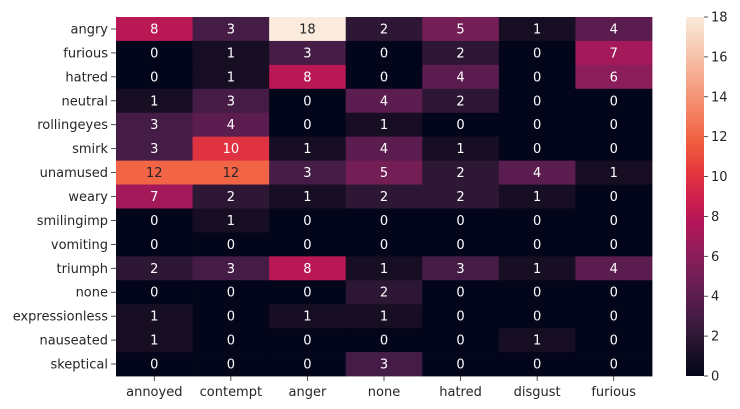  I want to click on colorbar-tick-label: 0, so click(715, 377).